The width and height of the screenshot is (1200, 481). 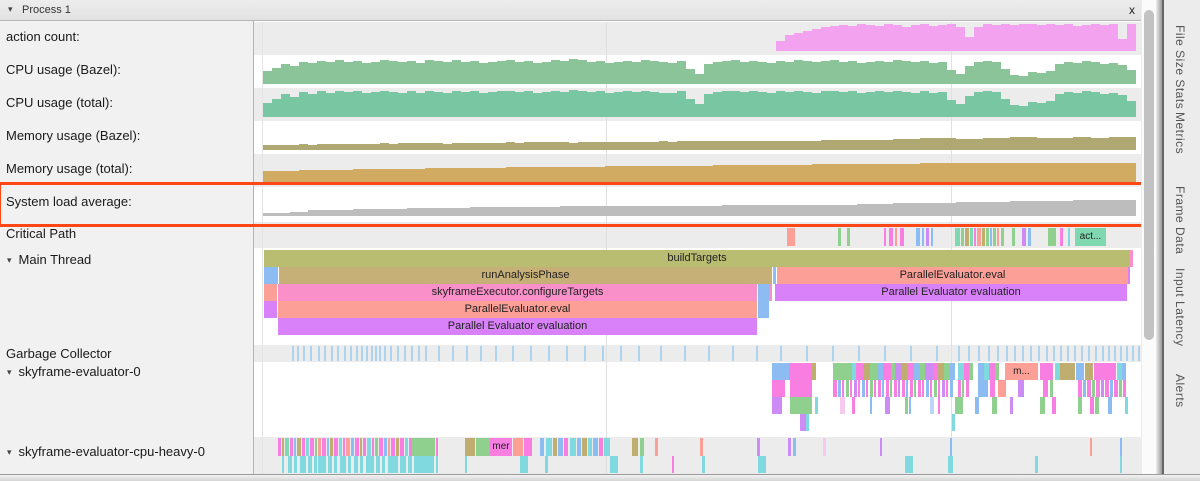 What do you see at coordinates (1180, 67) in the screenshot?
I see `sidebar-tab-file-size-stats: File Size Stats` at bounding box center [1180, 67].